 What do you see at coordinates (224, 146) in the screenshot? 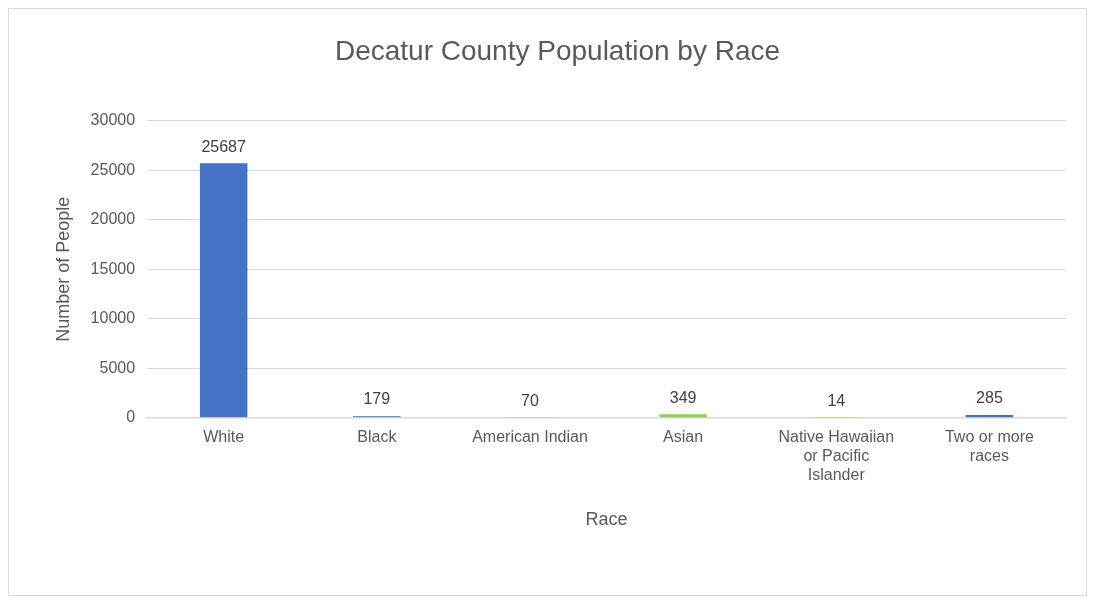
I see `data-label: 25687` at bounding box center [224, 146].